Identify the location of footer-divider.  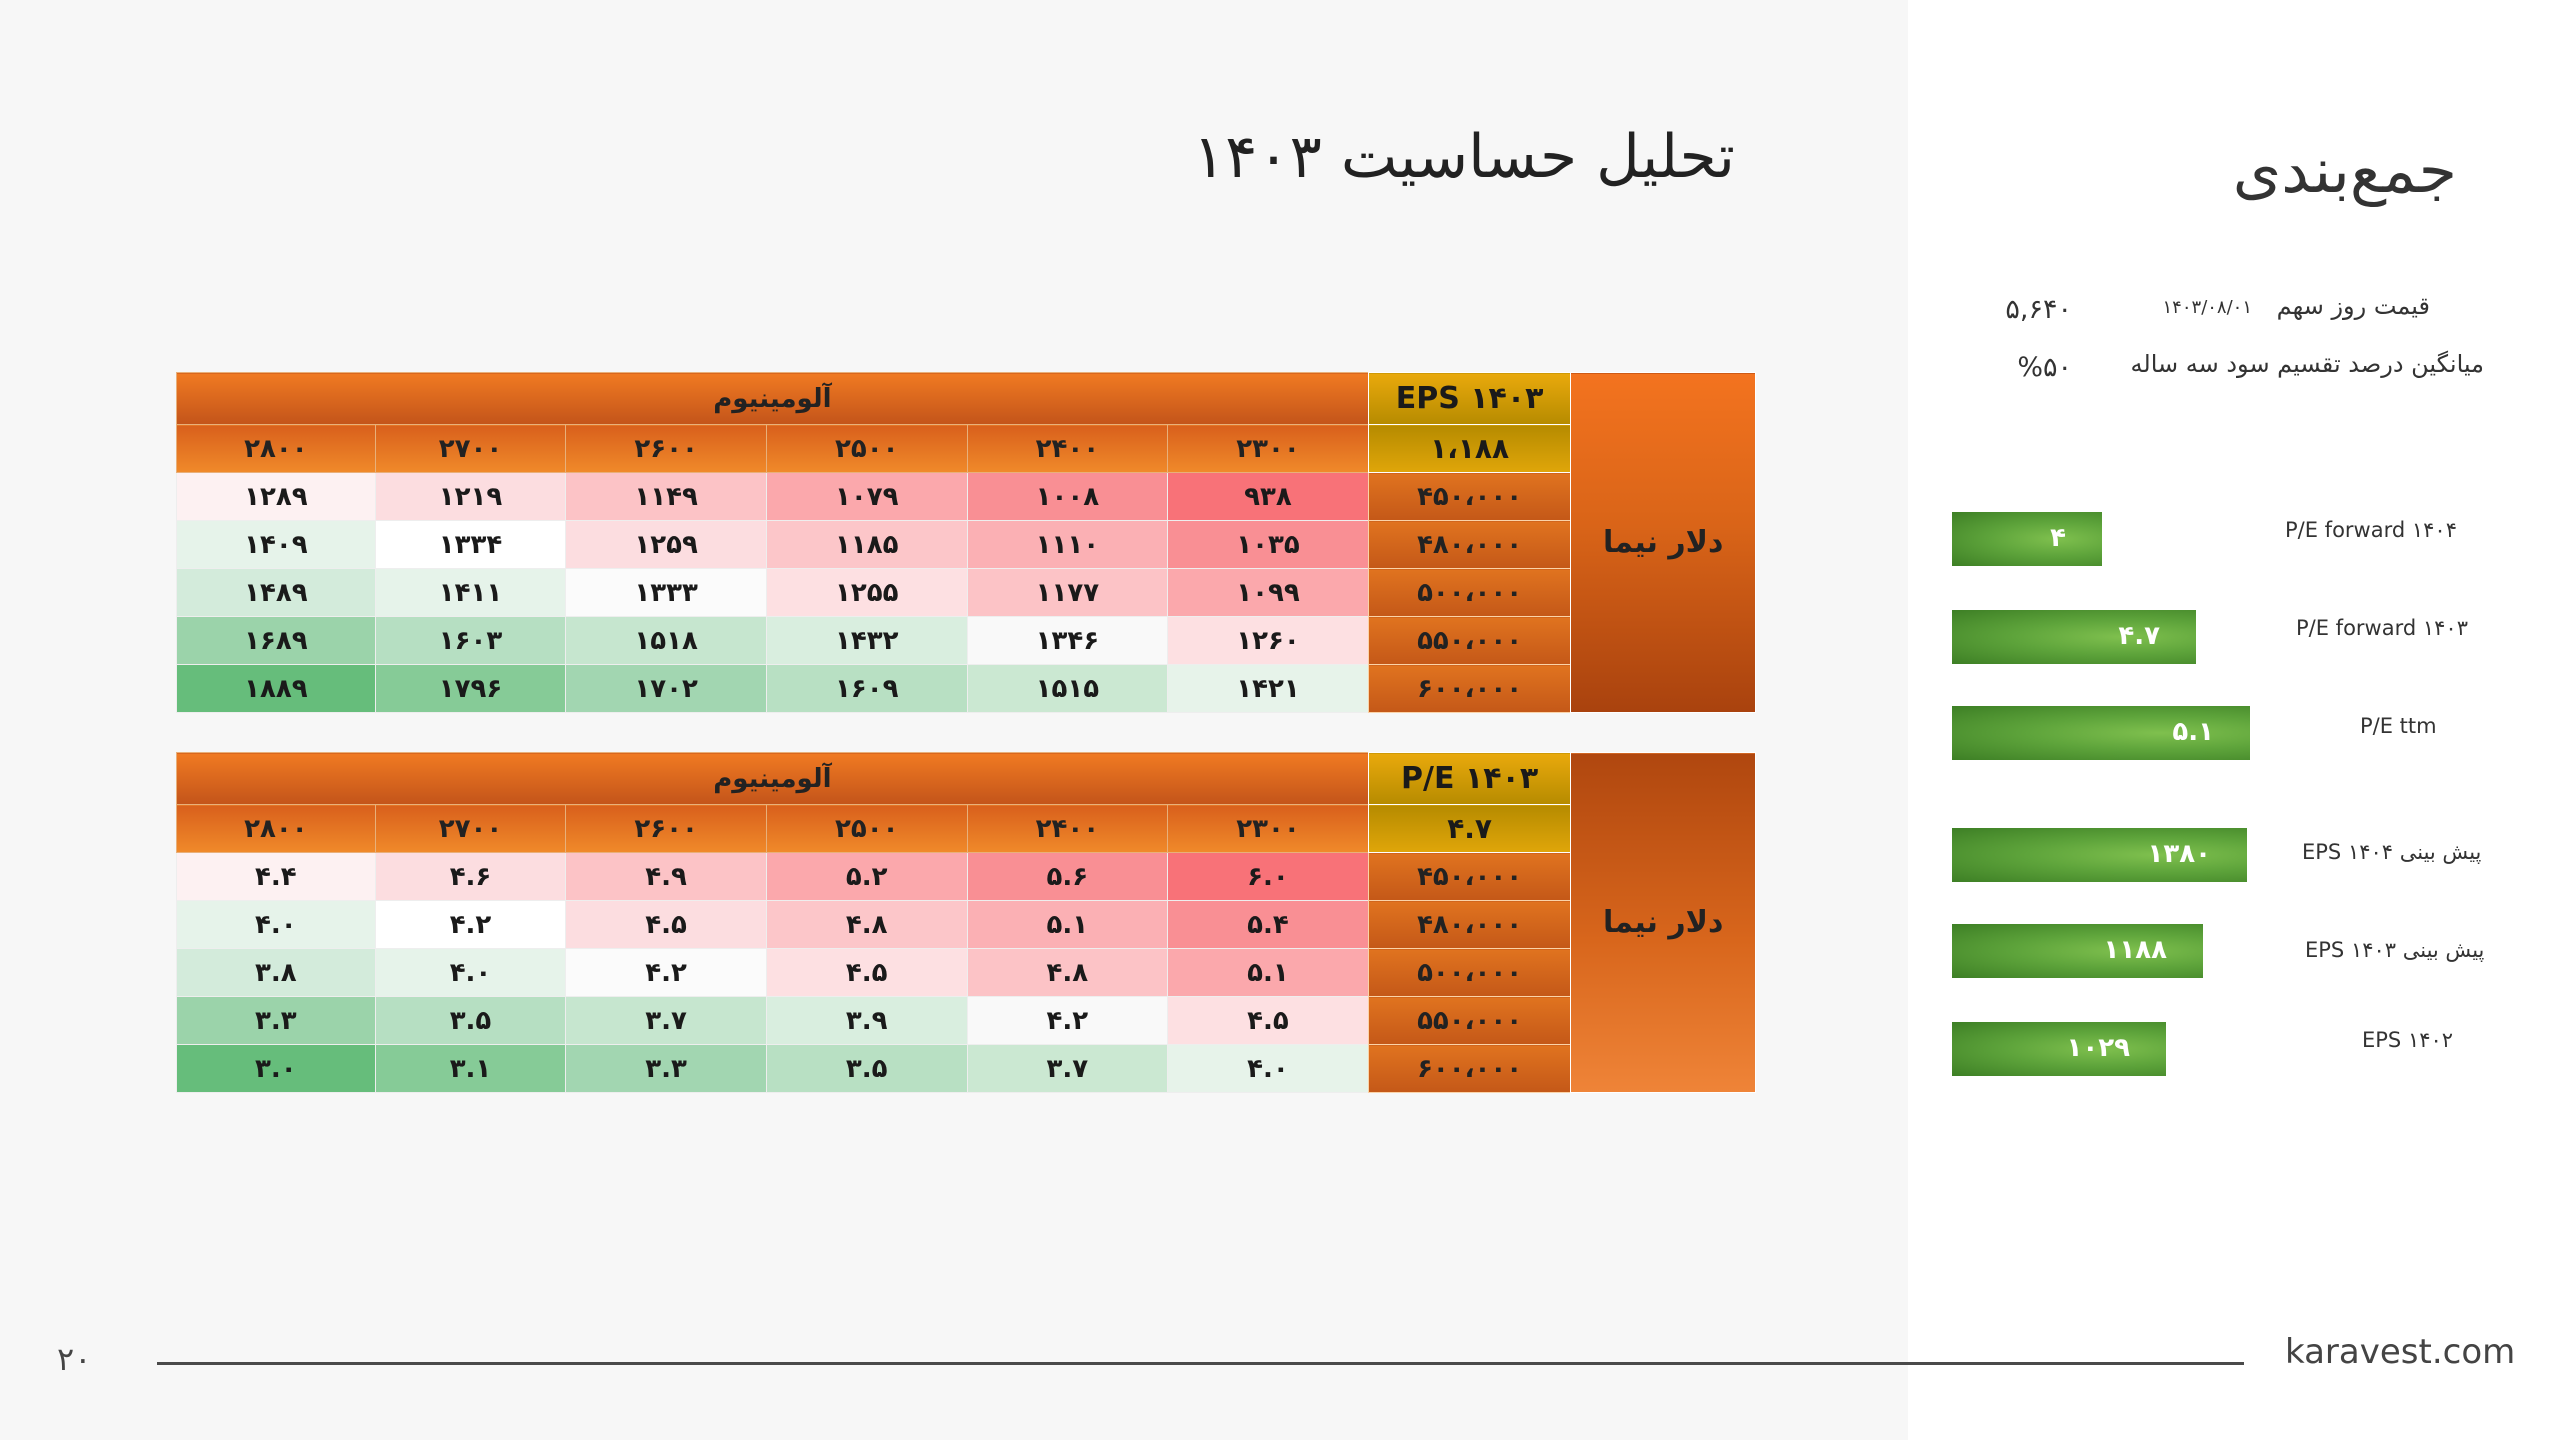
(1200, 1363).